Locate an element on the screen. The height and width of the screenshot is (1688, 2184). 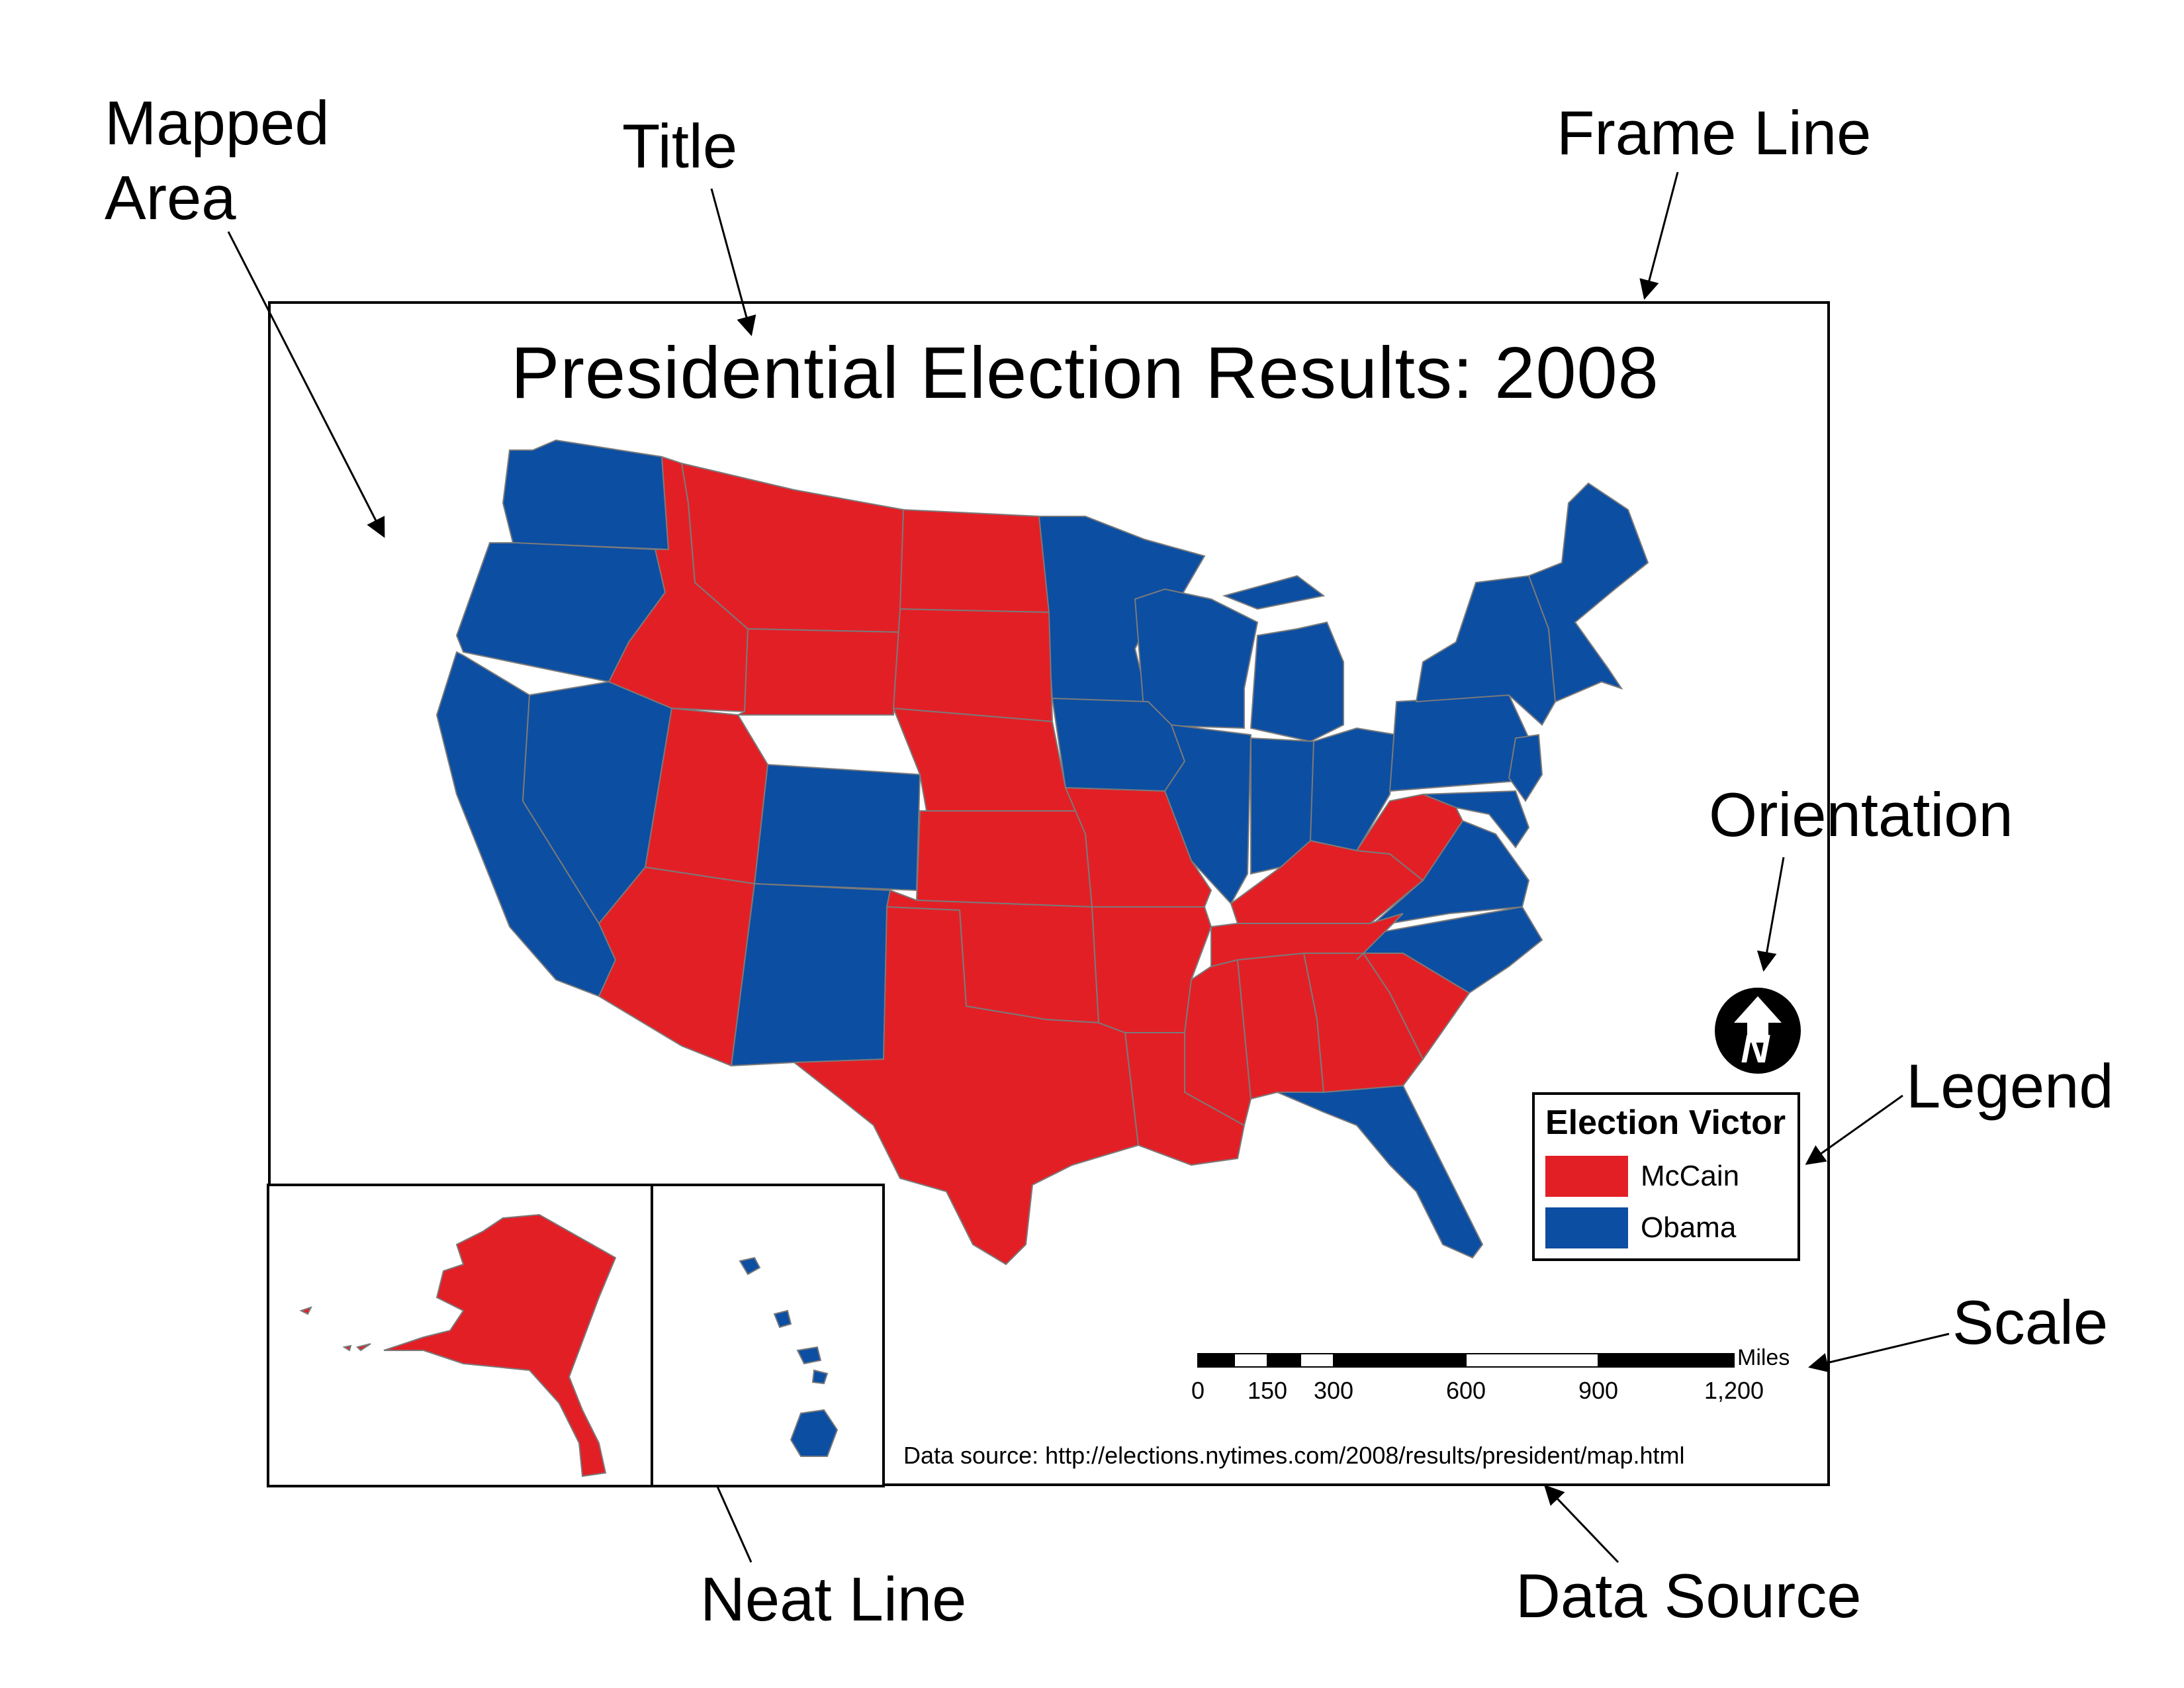
callout-legend: Legend is located at coordinates (2010, 1086).